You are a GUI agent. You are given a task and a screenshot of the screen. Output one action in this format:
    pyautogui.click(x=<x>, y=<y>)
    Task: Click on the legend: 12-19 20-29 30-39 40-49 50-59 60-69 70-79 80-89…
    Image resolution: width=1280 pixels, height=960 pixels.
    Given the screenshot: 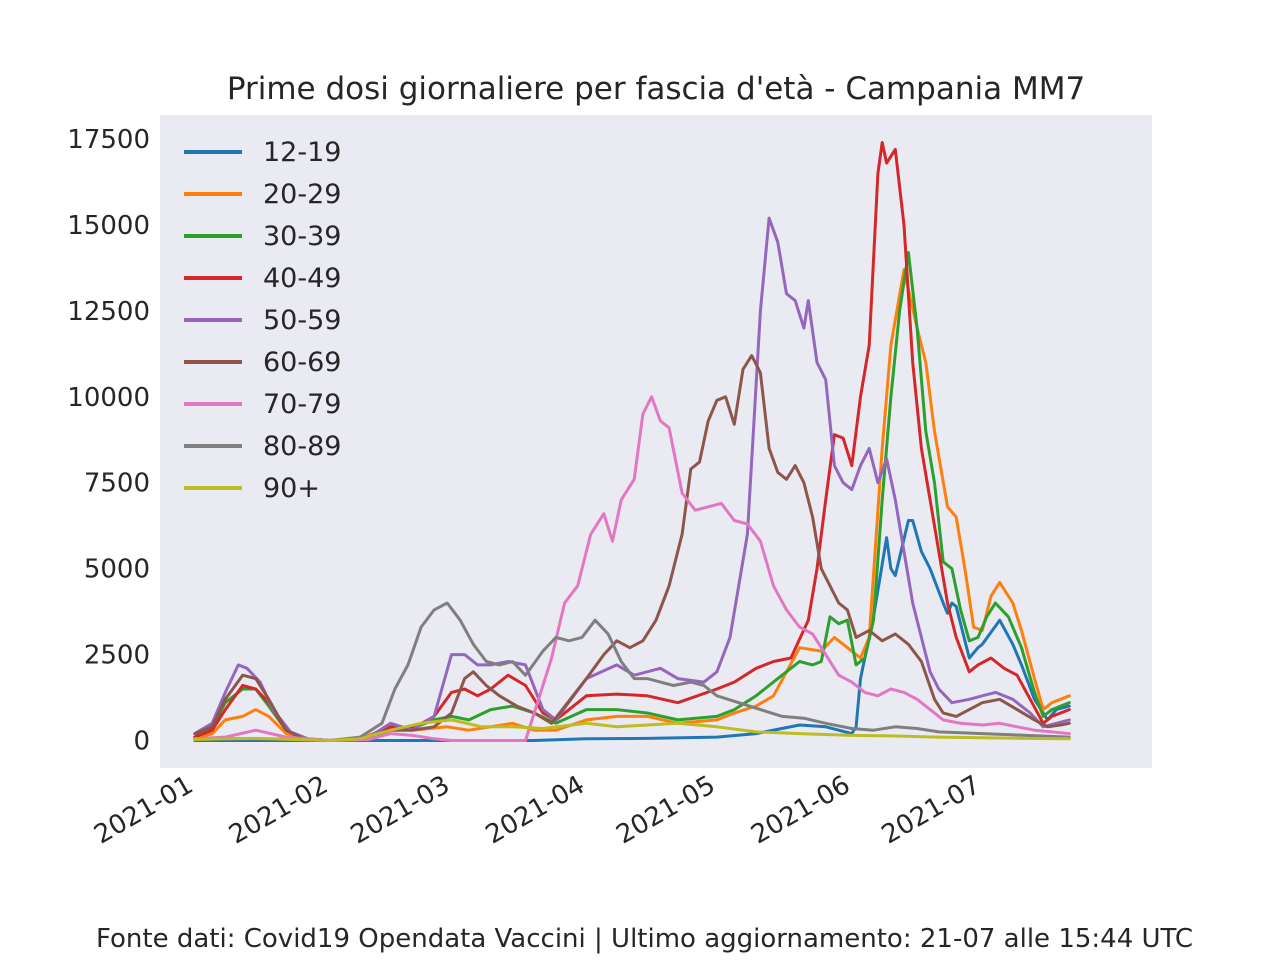 What is the action you would take?
    pyautogui.click(x=262, y=320)
    